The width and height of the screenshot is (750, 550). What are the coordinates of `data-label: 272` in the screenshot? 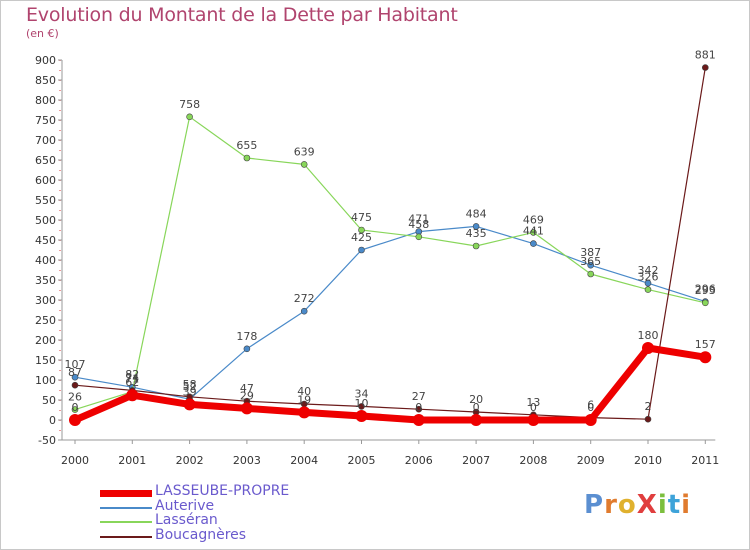 It's located at (304, 298).